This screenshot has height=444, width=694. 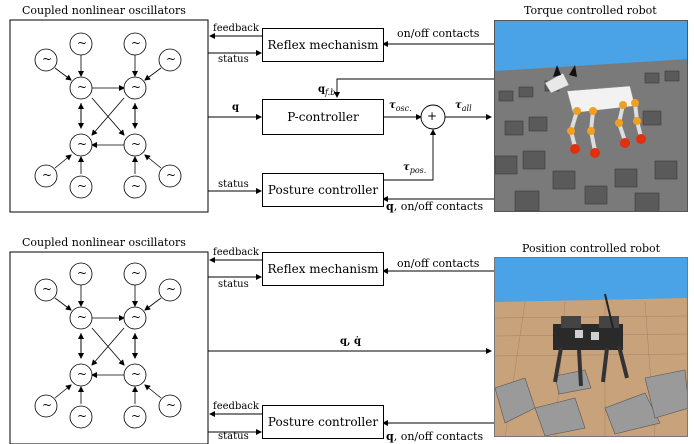 What do you see at coordinates (233, 436) in the screenshot?
I see `bottom-label-status-posture: status` at bounding box center [233, 436].